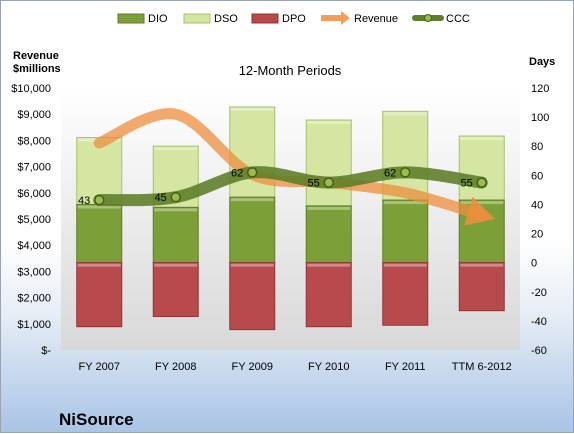  What do you see at coordinates (252, 367) in the screenshot?
I see `x-tick-label: FY 2009` at bounding box center [252, 367].